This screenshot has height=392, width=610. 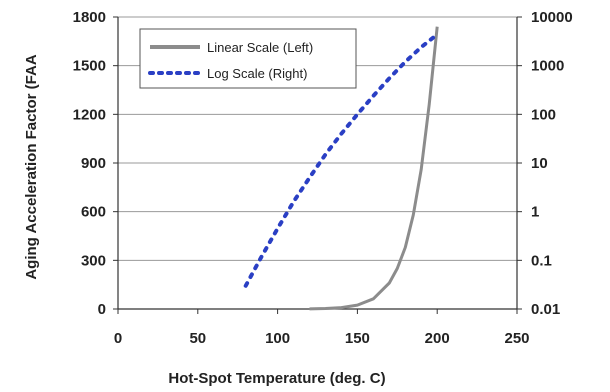 I want to click on y2-tick-label: 0.1, so click(x=541, y=260).